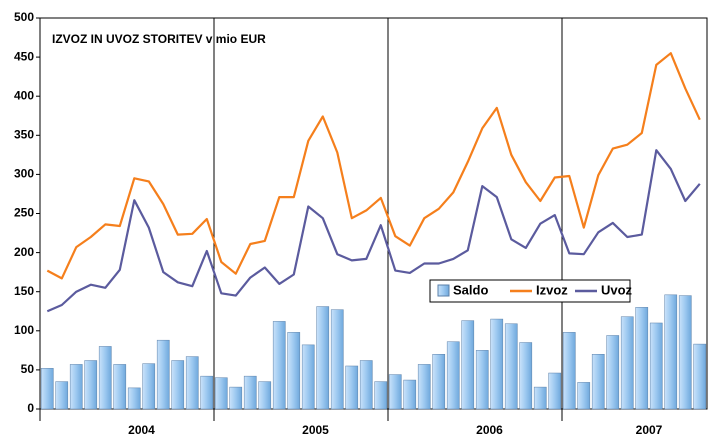 The width and height of the screenshot is (708, 439). I want to click on legend-label: Izvoz, so click(552, 289).